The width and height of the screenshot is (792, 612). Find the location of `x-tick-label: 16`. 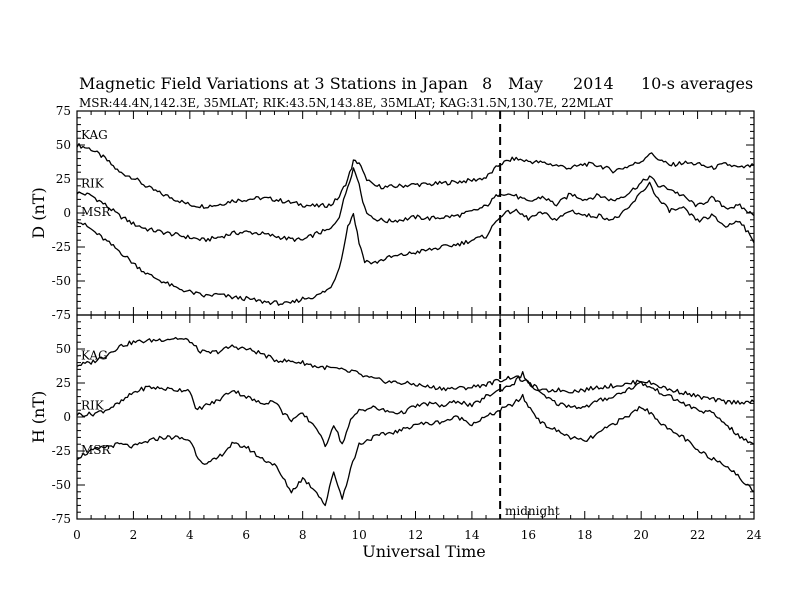

x-tick-label: 16 is located at coordinates (528, 535).